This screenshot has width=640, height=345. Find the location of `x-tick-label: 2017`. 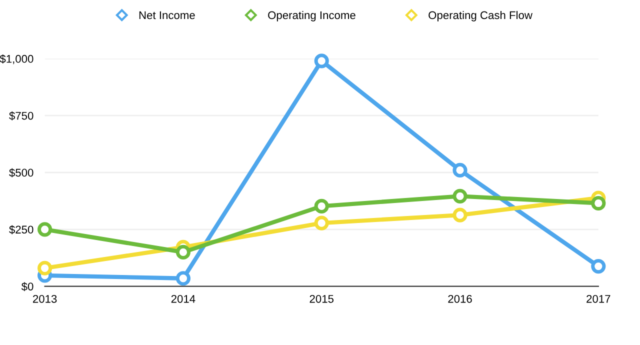

x-tick-label: 2017 is located at coordinates (598, 298).